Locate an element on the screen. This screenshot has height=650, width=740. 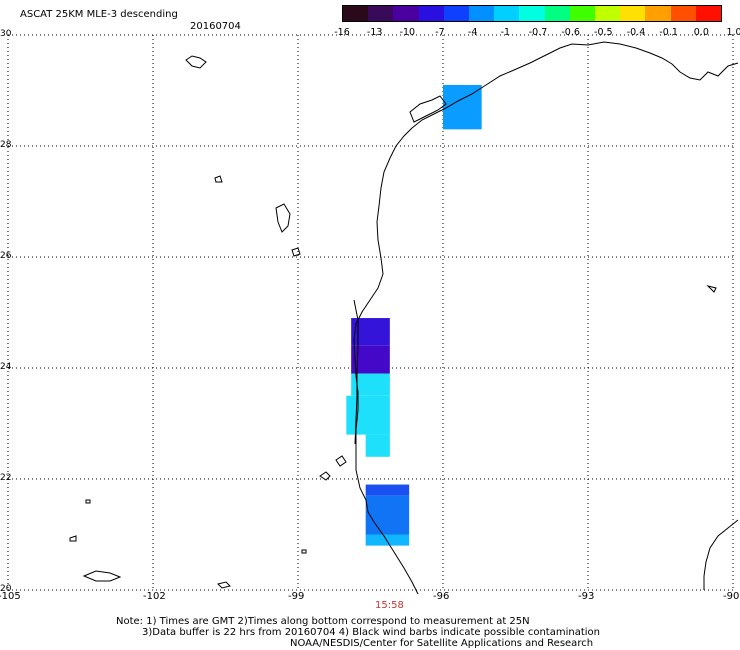
latitude-label: 28 is located at coordinates (6, 145).